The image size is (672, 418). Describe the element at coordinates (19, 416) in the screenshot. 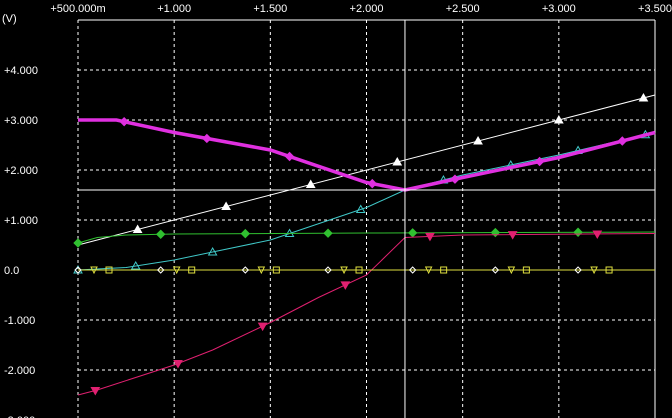

I see `y-tick-label: -3.000` at that location.